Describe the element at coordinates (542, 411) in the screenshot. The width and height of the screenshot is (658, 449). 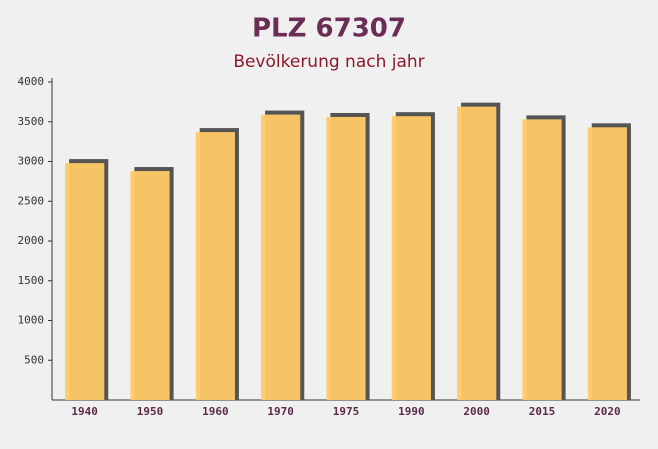
I see `x-tick-label: 2015` at that location.